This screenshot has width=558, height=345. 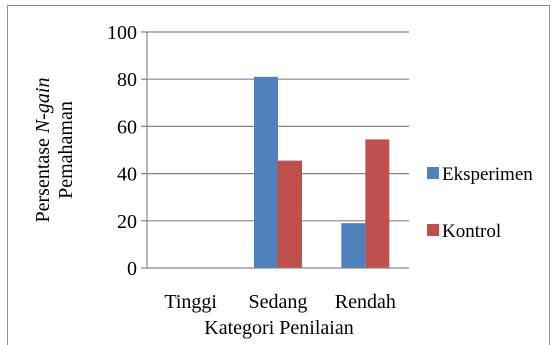 What do you see at coordinates (43, 177) in the screenshot?
I see `y-axis-title-prefix: Persentase` at bounding box center [43, 177].